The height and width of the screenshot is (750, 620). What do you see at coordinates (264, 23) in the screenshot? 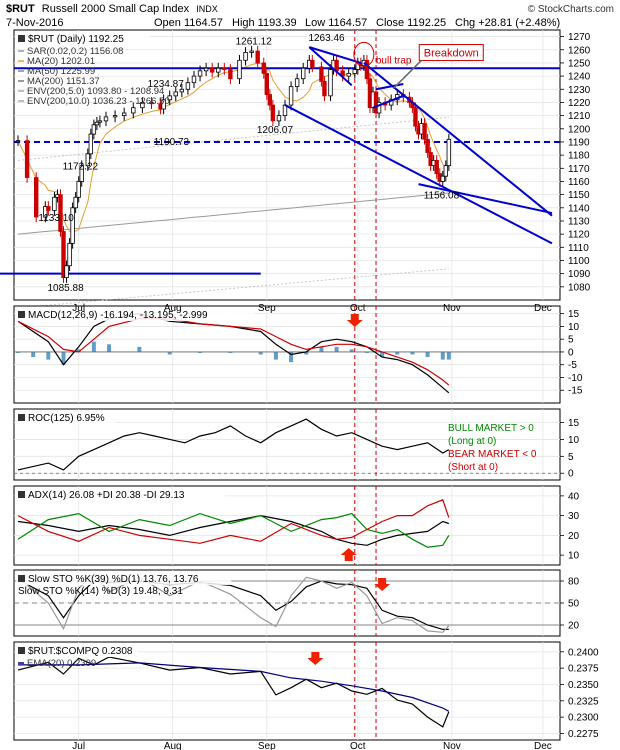
I see `quote-high: High 1193.39` at bounding box center [264, 23].